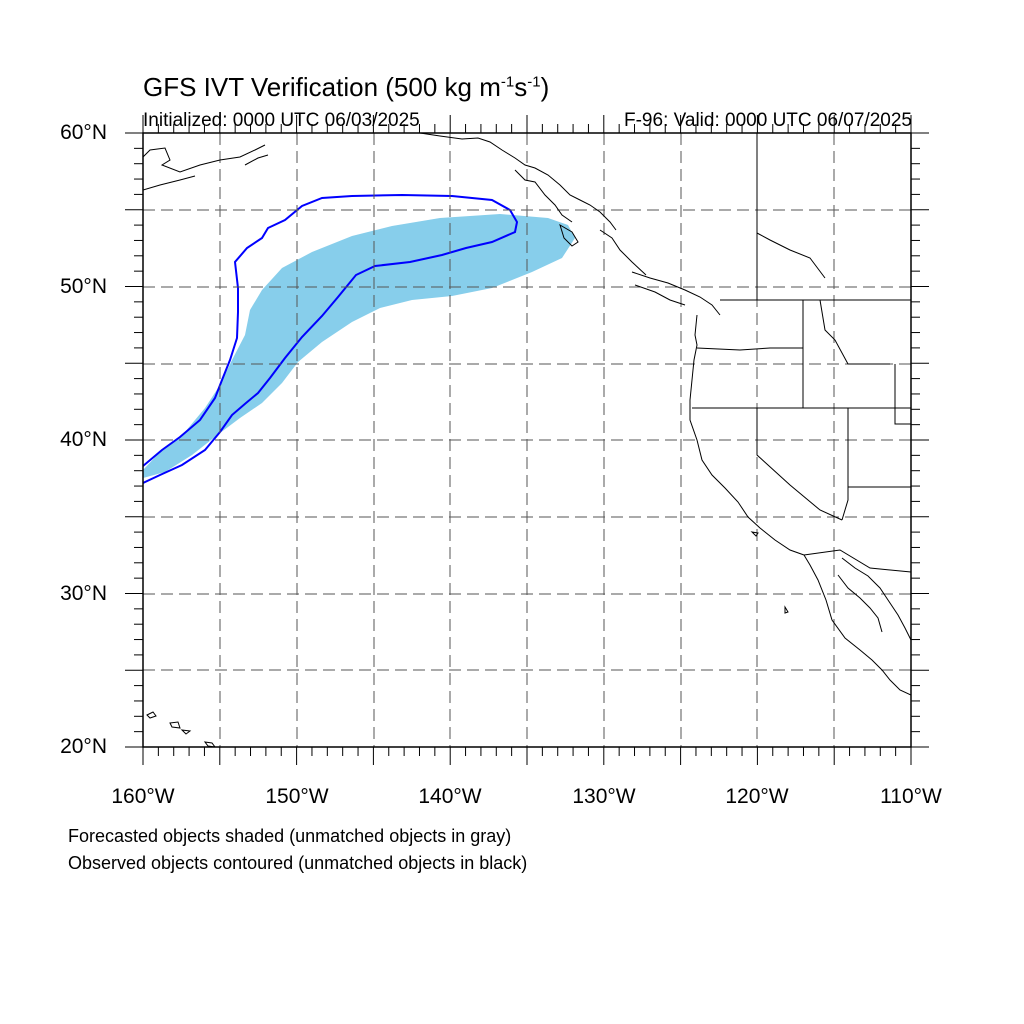 This screenshot has height=1024, width=1024. Describe the element at coordinates (83, 746) in the screenshot. I see `lat-label-20n: 20°N` at that location.